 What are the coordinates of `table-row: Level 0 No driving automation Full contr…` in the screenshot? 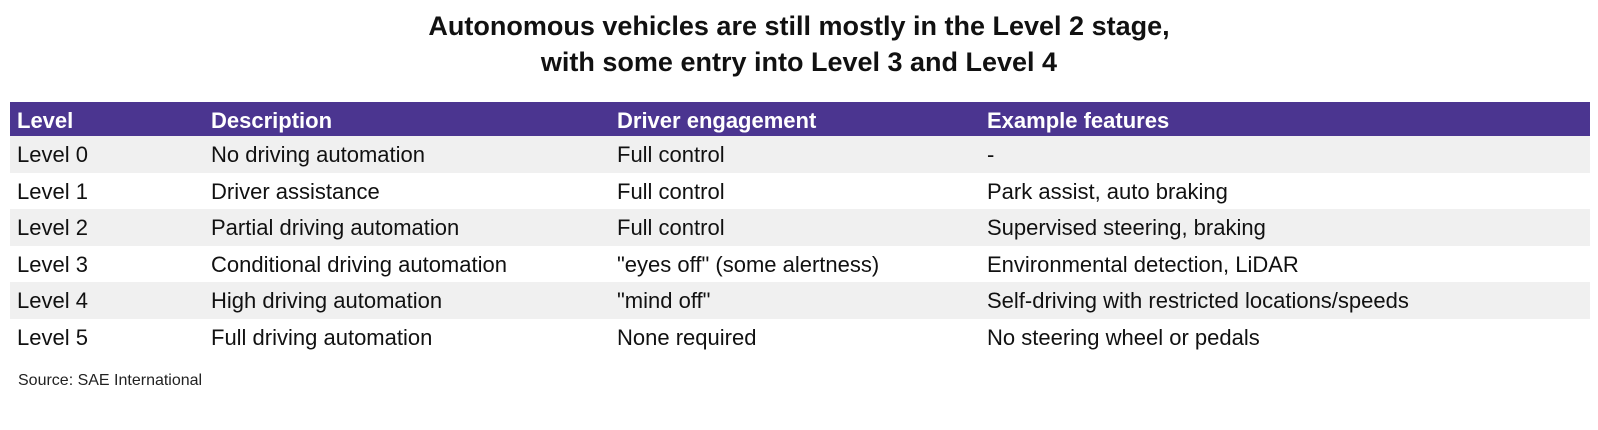 It's located at (800, 154).